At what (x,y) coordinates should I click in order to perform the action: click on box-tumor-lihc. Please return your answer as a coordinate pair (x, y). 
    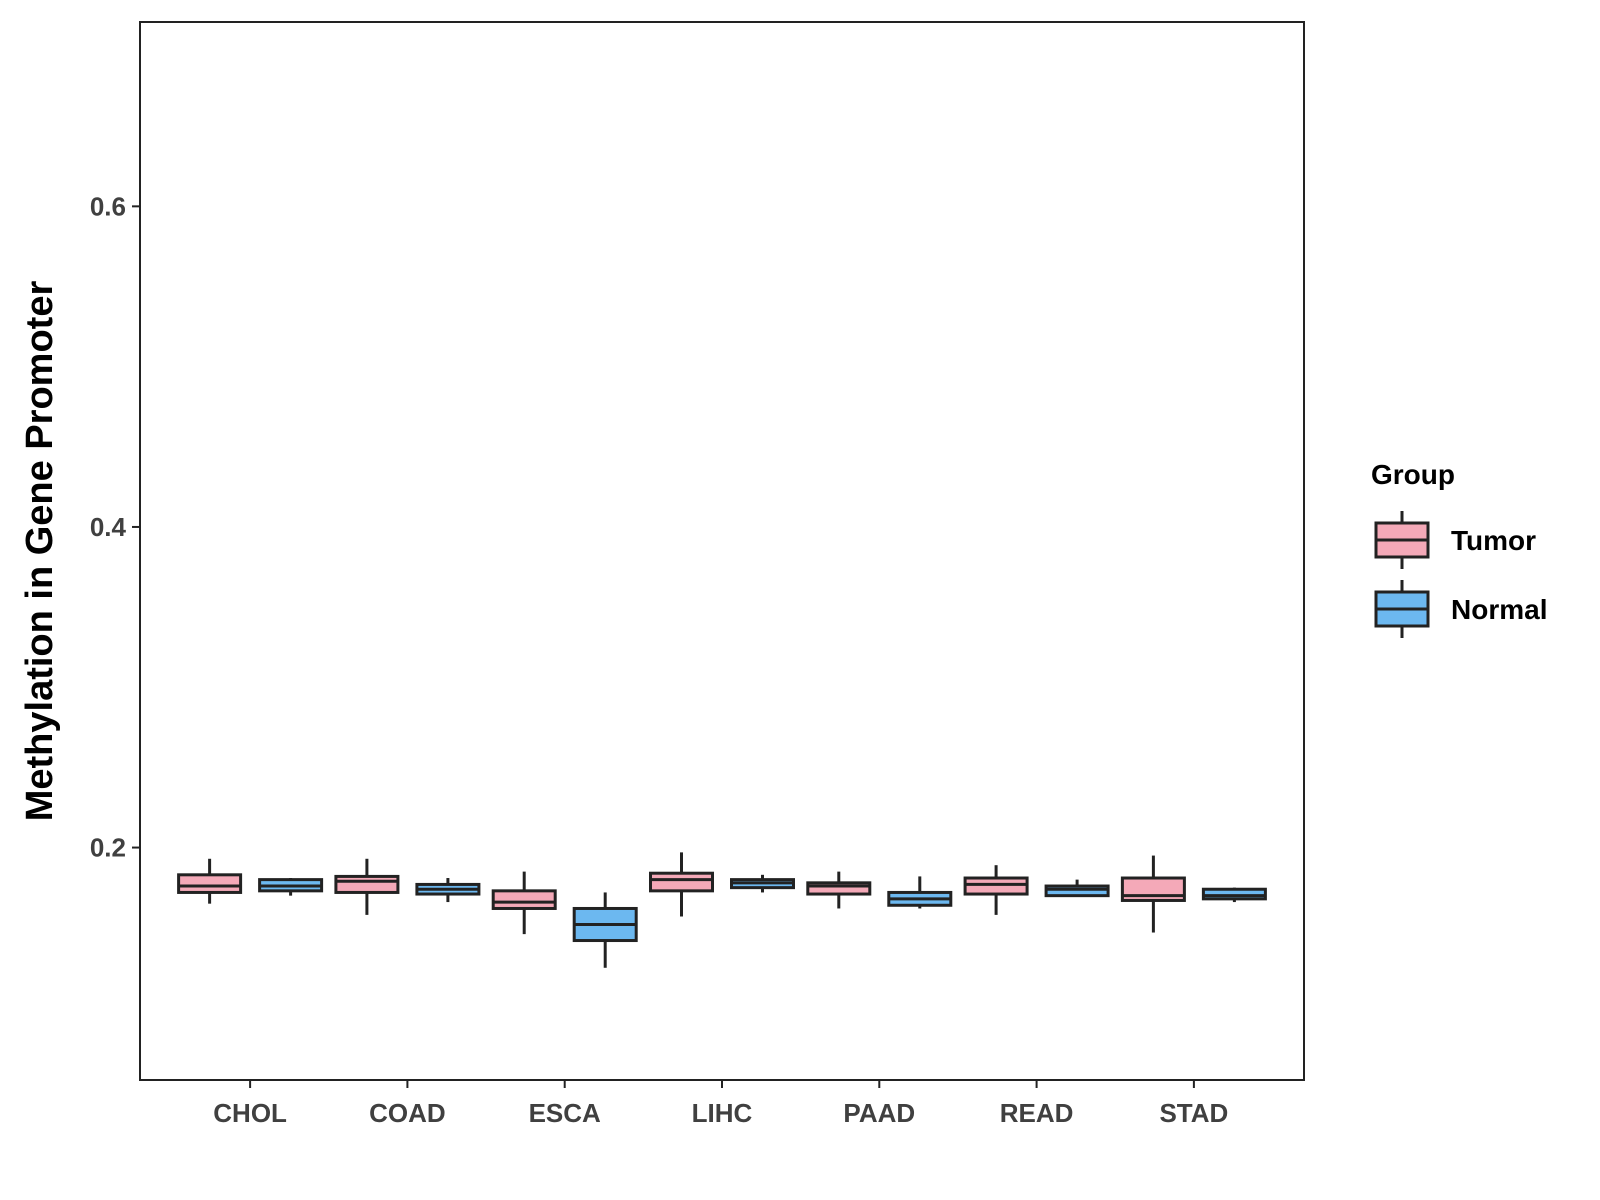
    Looking at the image, I should click on (681, 884).